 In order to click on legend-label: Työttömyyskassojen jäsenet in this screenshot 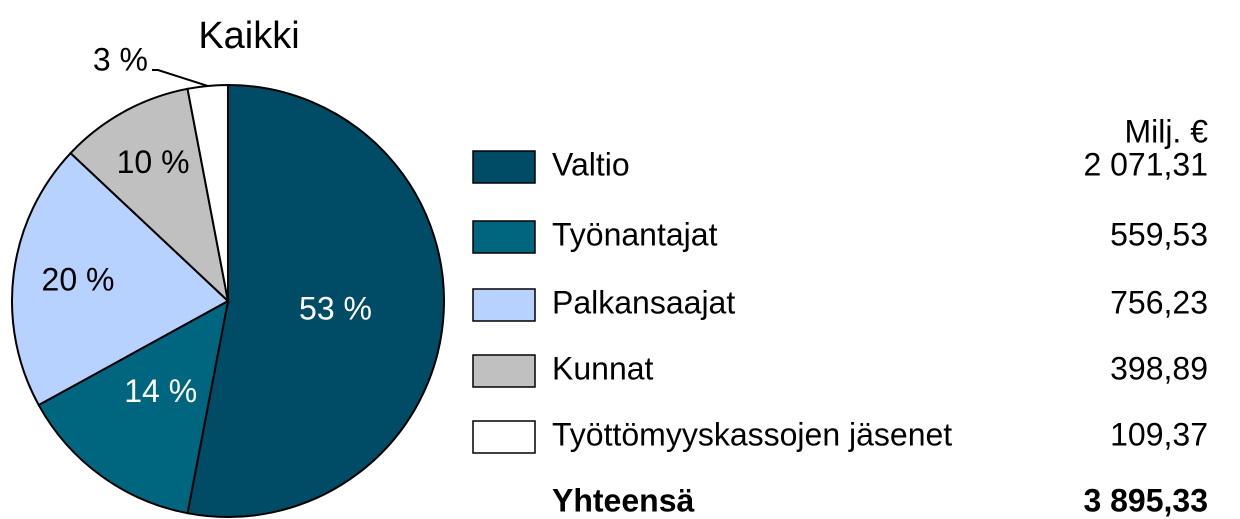, I will do `click(752, 434)`.